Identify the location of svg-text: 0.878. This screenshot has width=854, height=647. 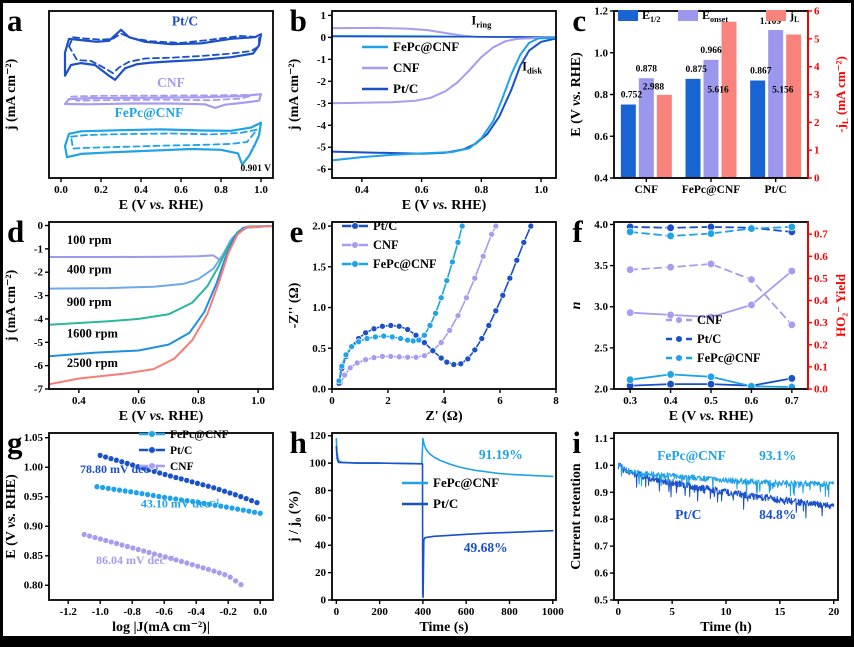
(647, 69).